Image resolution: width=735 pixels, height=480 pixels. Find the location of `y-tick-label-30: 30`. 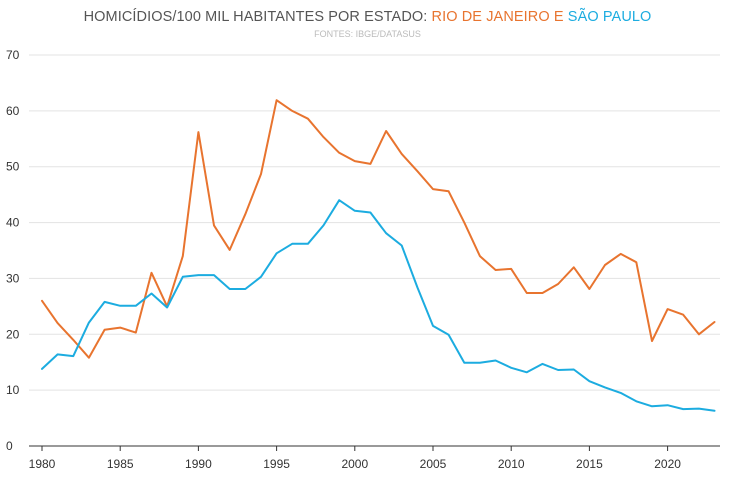

y-tick-label-30: 30 is located at coordinates (13, 278).